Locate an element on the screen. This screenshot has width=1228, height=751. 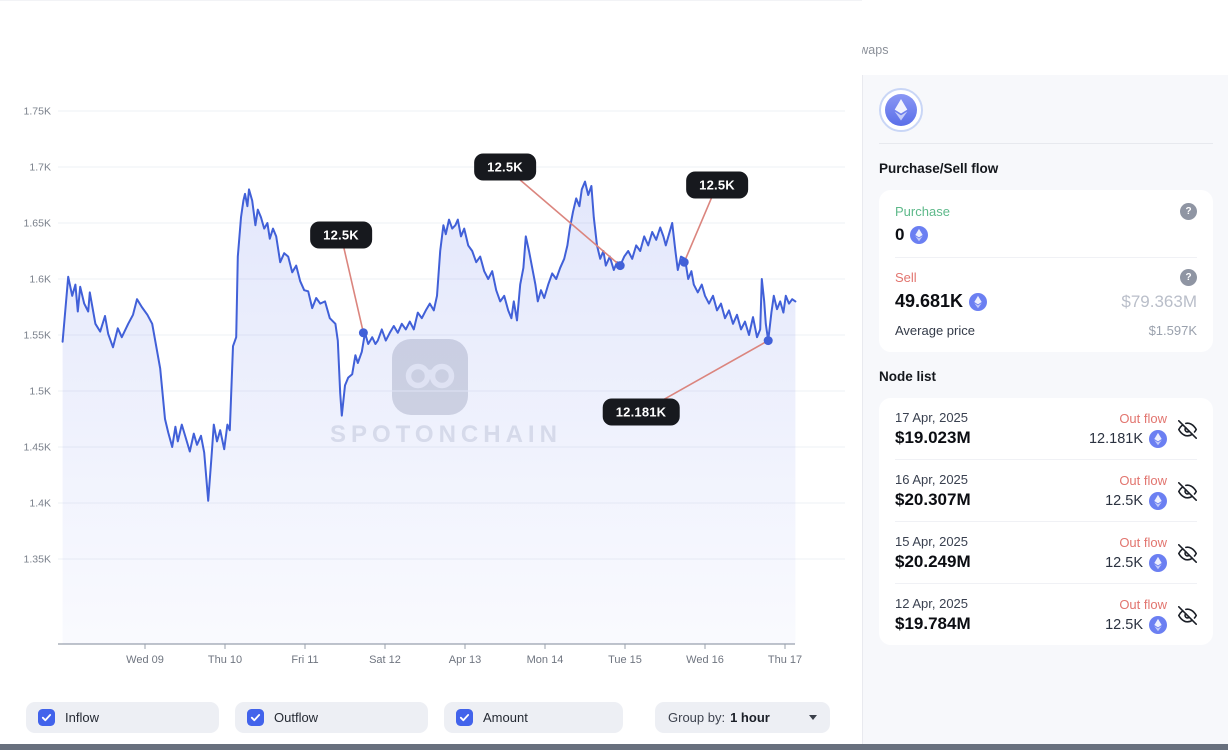
node-row: 16 Apr, 2025 $20.307M Out flow 12.5K is located at coordinates (1046, 491).